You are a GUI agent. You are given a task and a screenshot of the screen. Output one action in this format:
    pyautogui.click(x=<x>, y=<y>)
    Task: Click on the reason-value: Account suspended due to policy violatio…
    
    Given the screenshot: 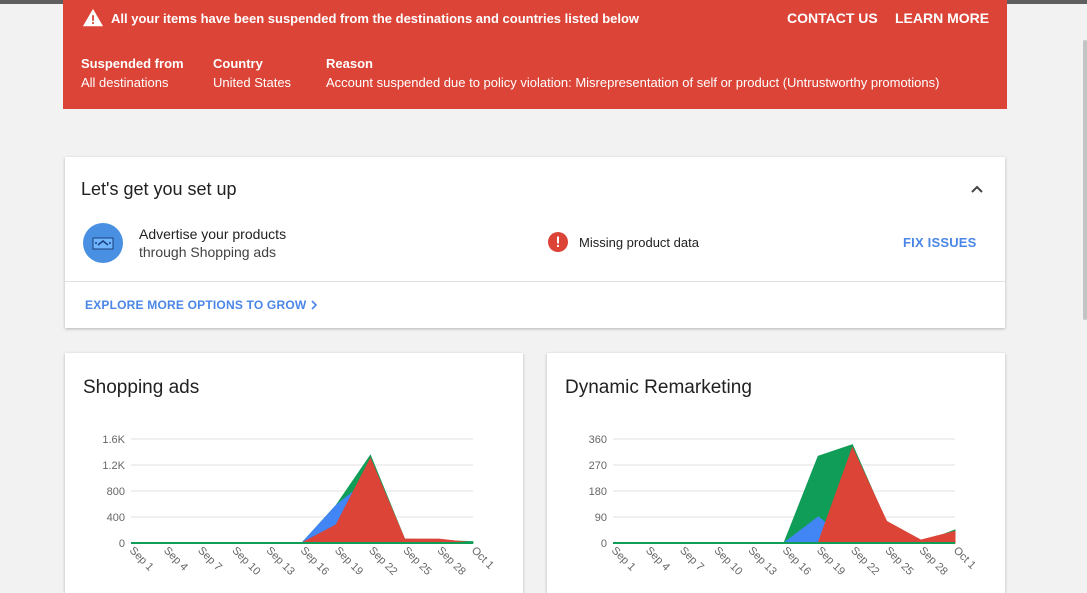 What is the action you would take?
    pyautogui.click(x=633, y=82)
    